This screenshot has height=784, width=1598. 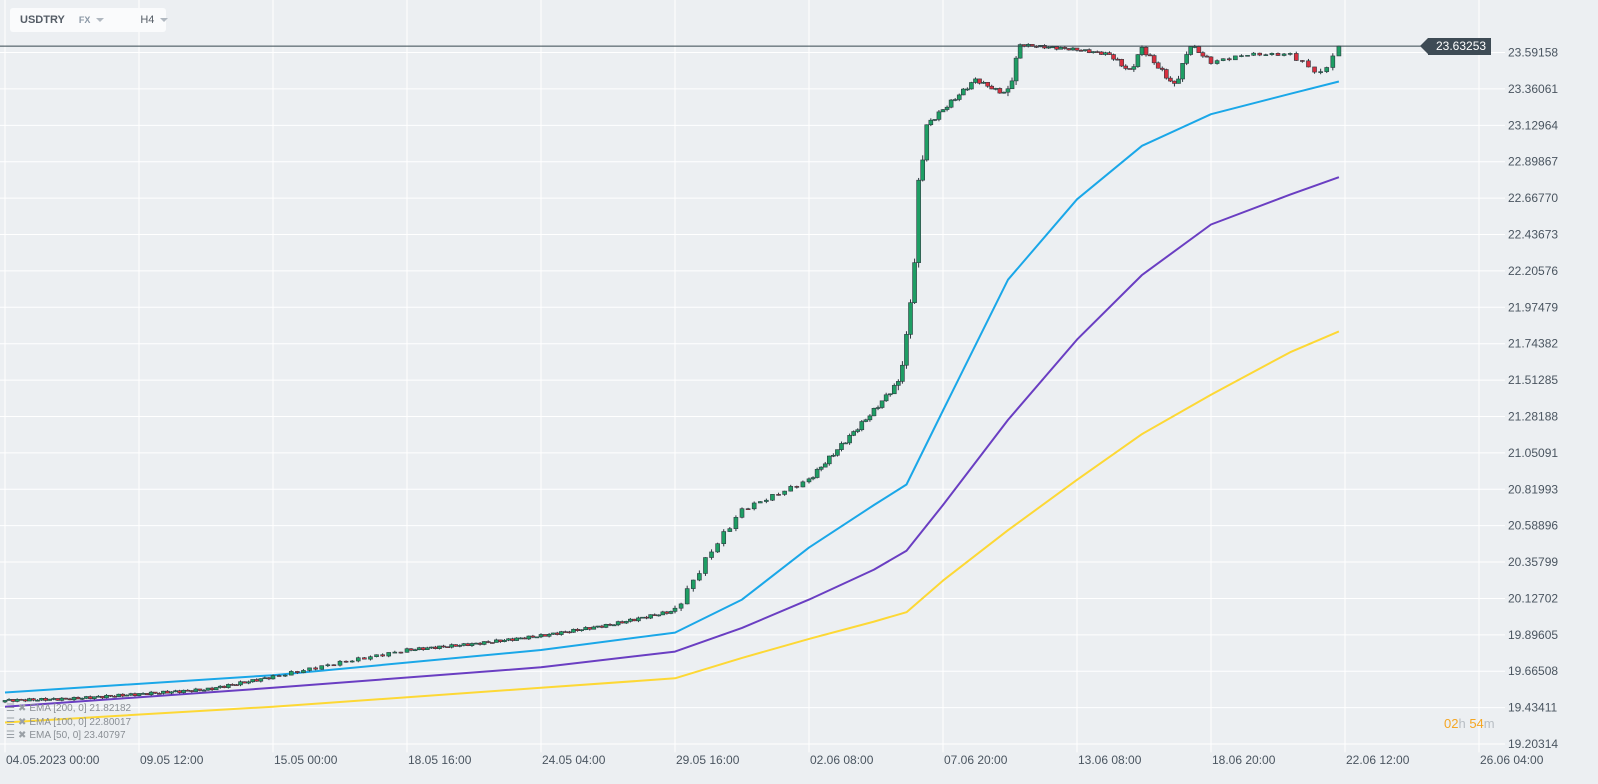 What do you see at coordinates (164, 20) in the screenshot?
I see `timeframe-dropdown-icon` at bounding box center [164, 20].